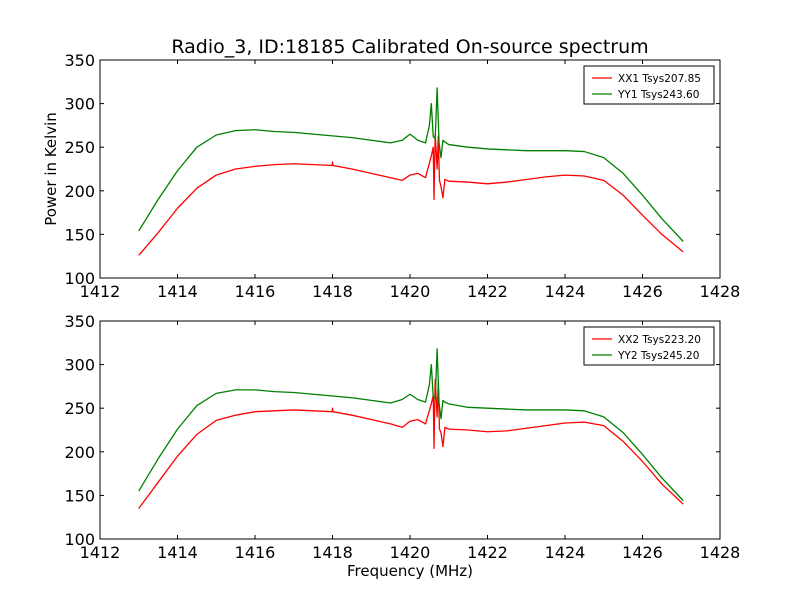 The image size is (800, 600). I want to click on legend-label: XX1 Tsys207.85, so click(659, 79).